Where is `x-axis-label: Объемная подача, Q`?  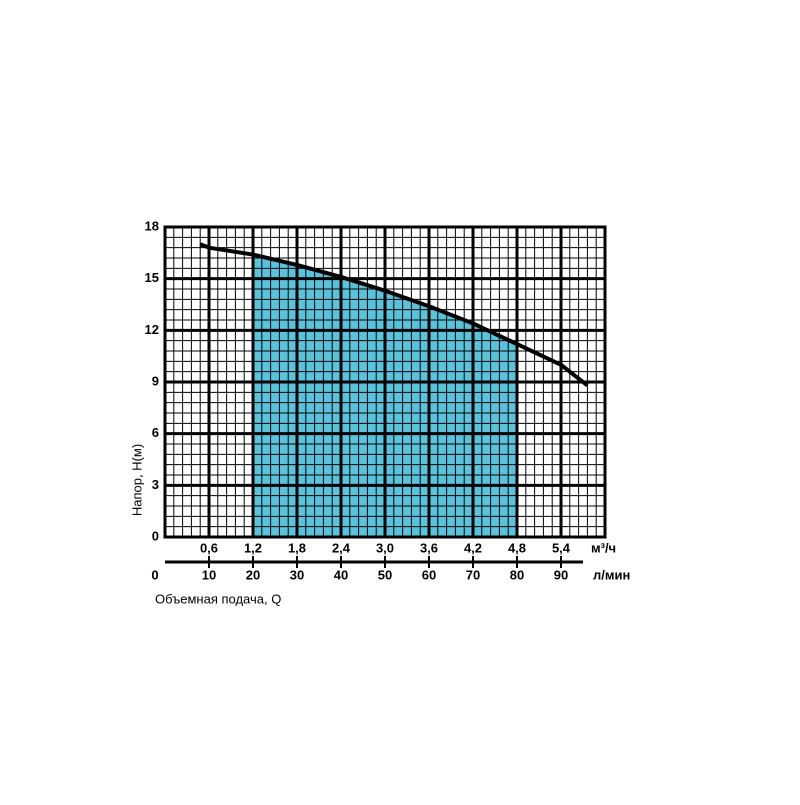 x-axis-label: Объемная подача, Q is located at coordinates (218, 598).